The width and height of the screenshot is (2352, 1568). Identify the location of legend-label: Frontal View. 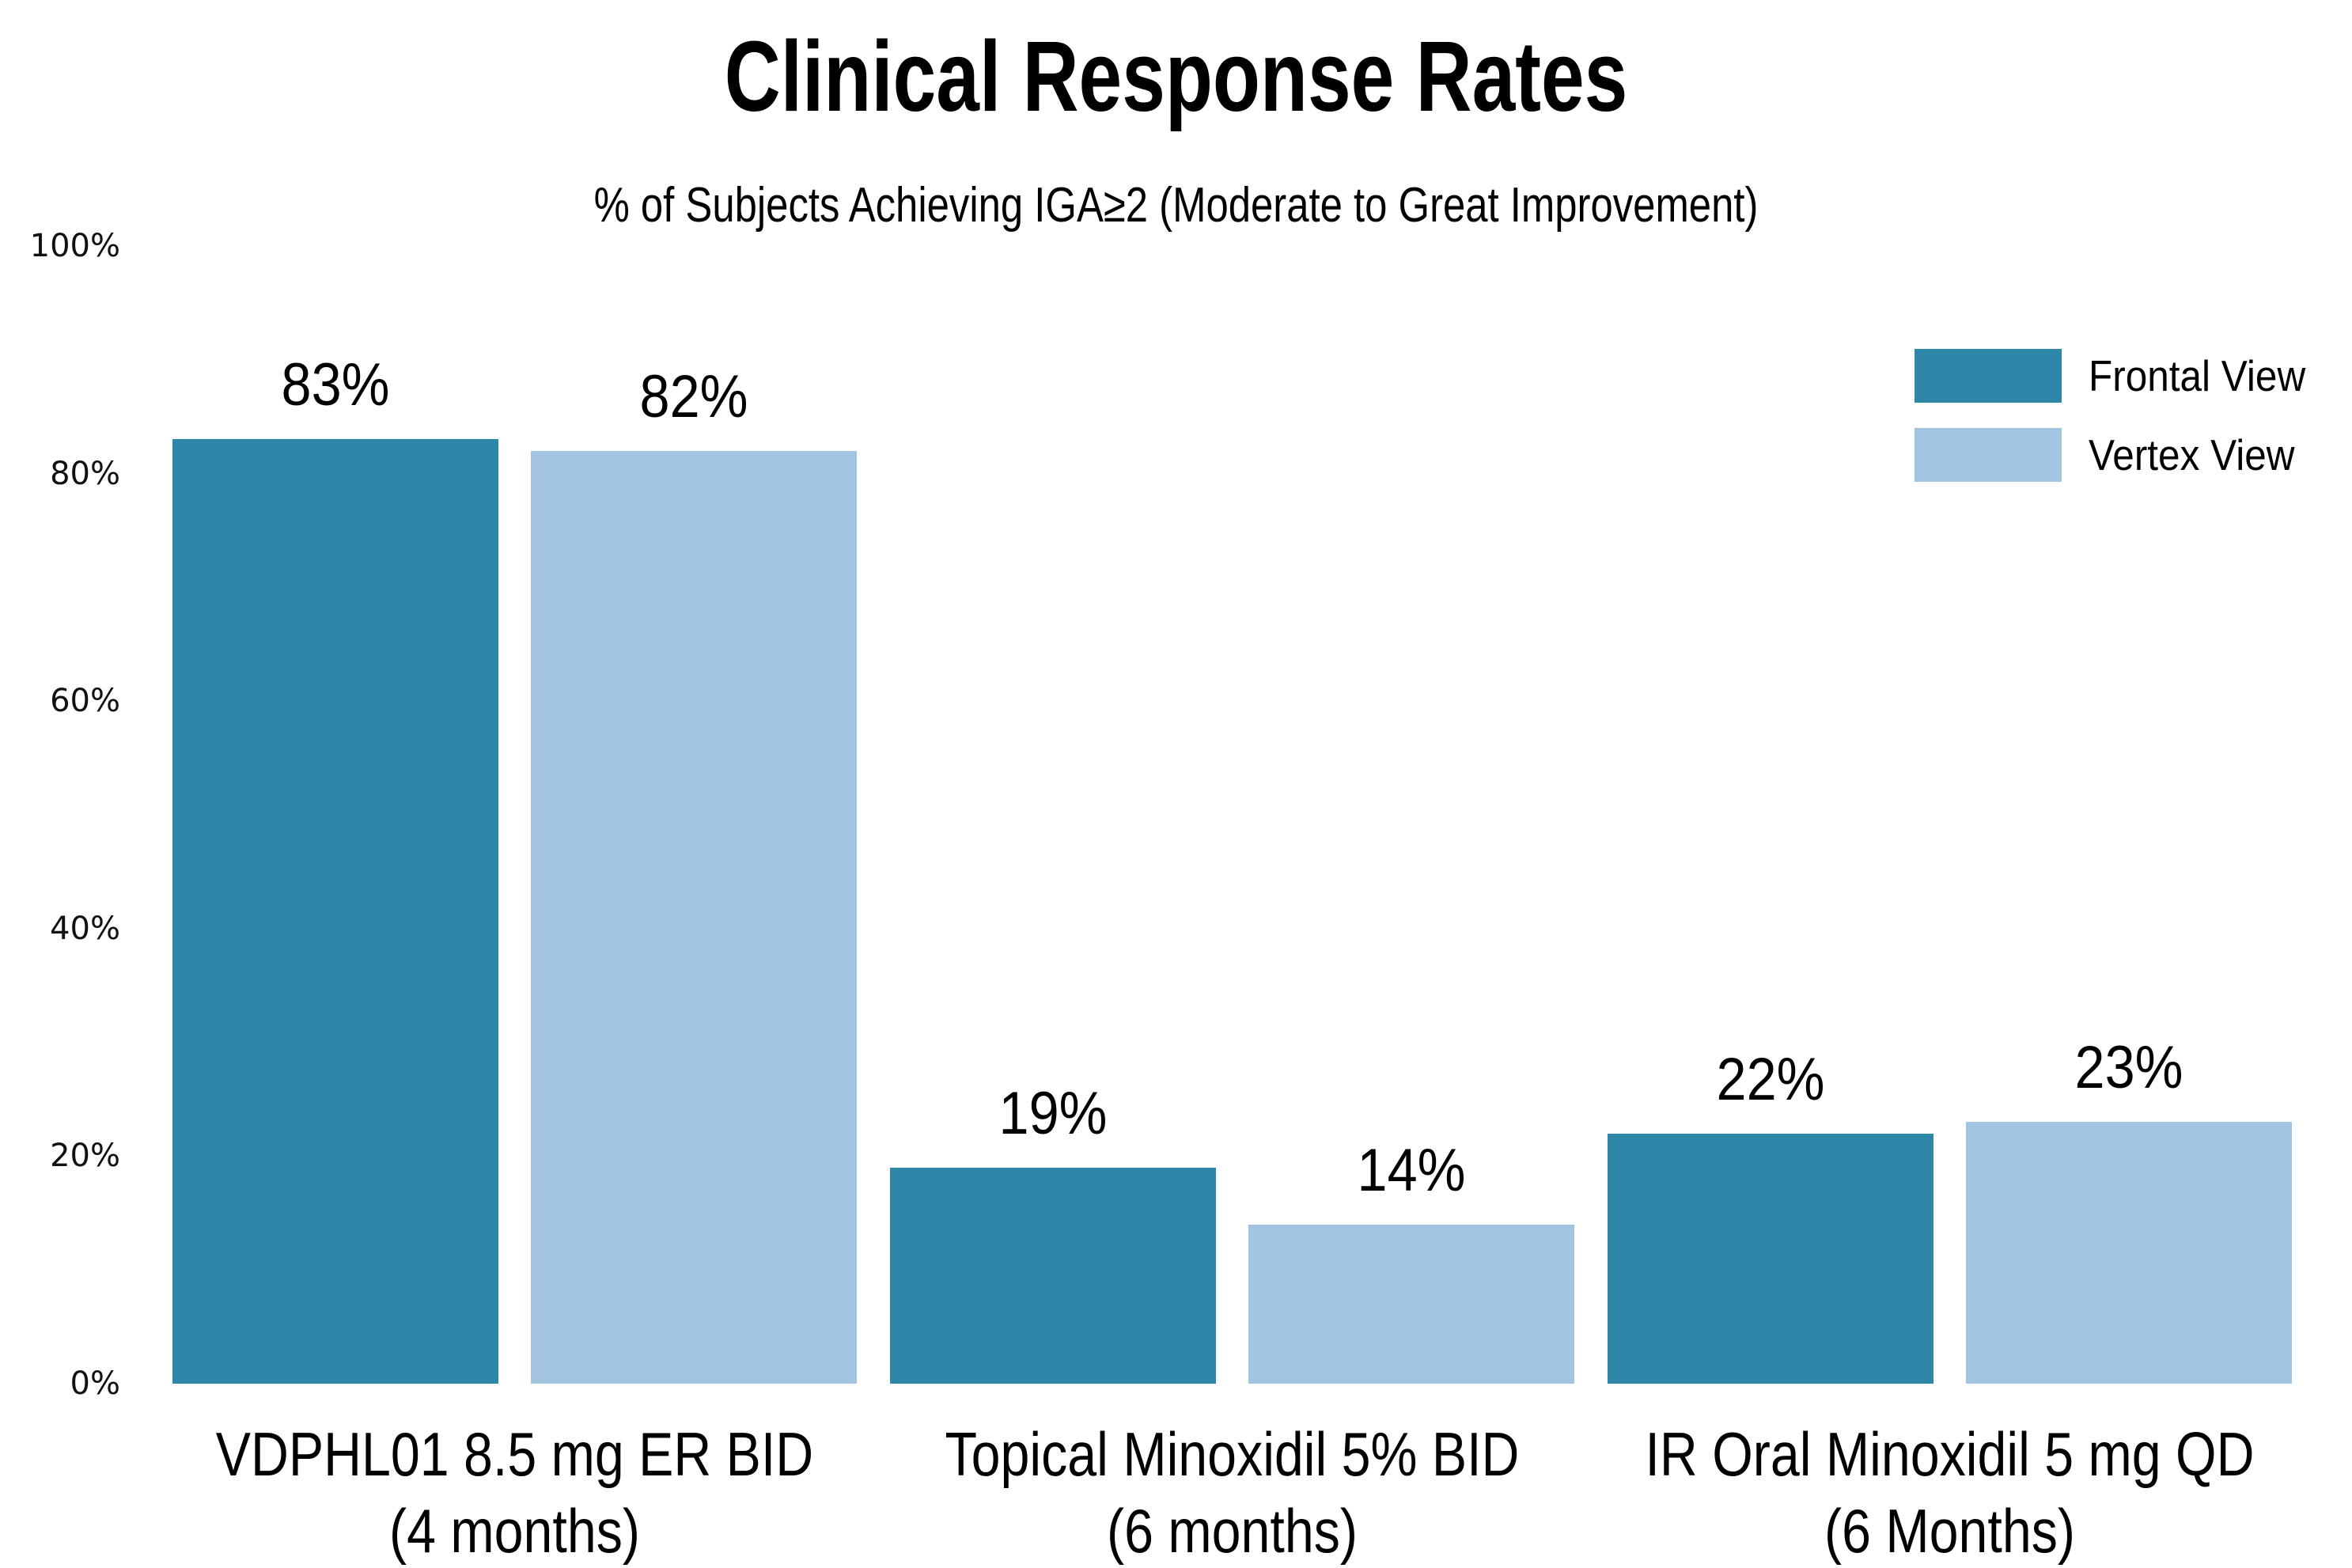
(2197, 375).